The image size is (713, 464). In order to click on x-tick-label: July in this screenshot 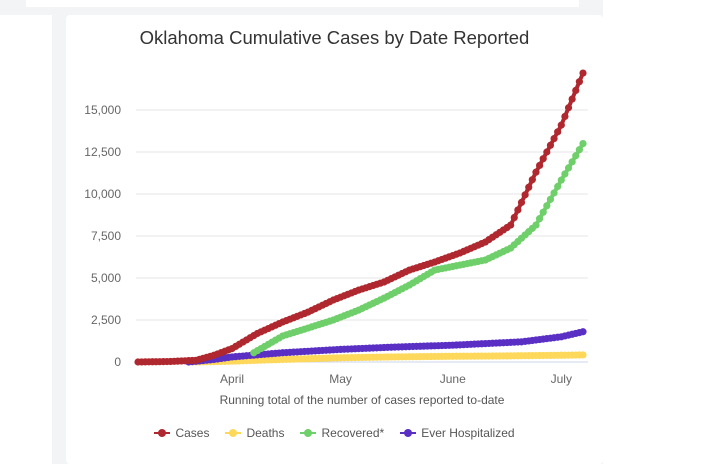, I will do `click(561, 379)`.